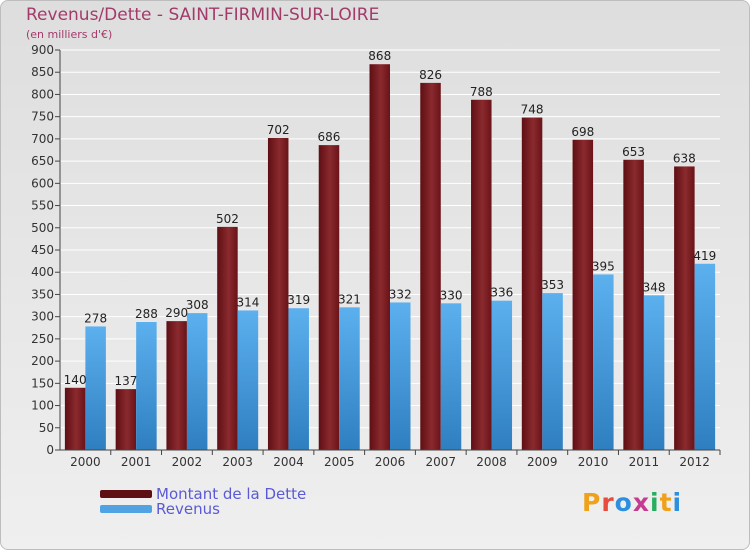 The width and height of the screenshot is (750, 550). What do you see at coordinates (42, 206) in the screenshot?
I see `y-tick-label: 550` at bounding box center [42, 206].